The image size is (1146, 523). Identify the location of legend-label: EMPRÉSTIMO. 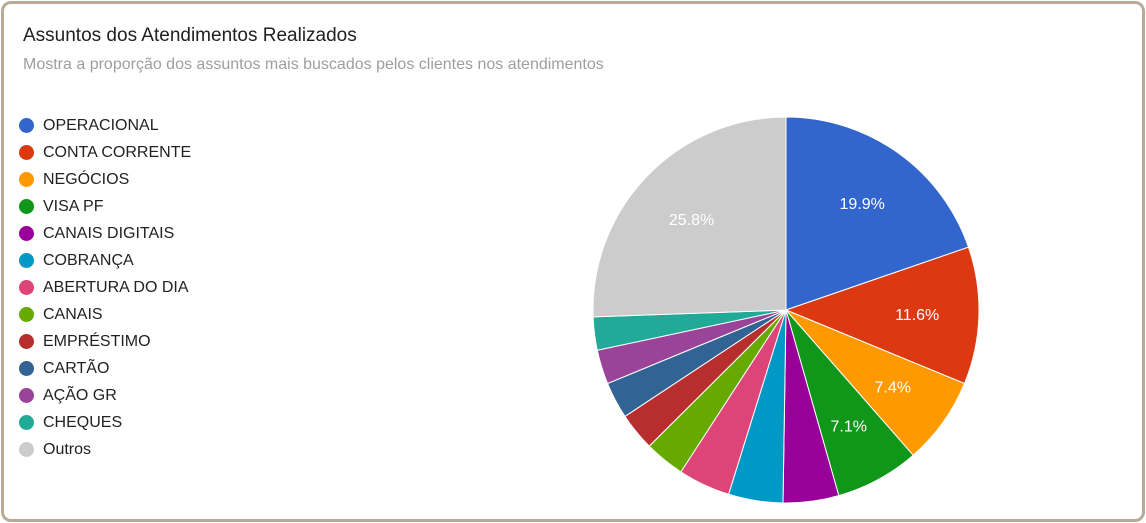
(97, 341).